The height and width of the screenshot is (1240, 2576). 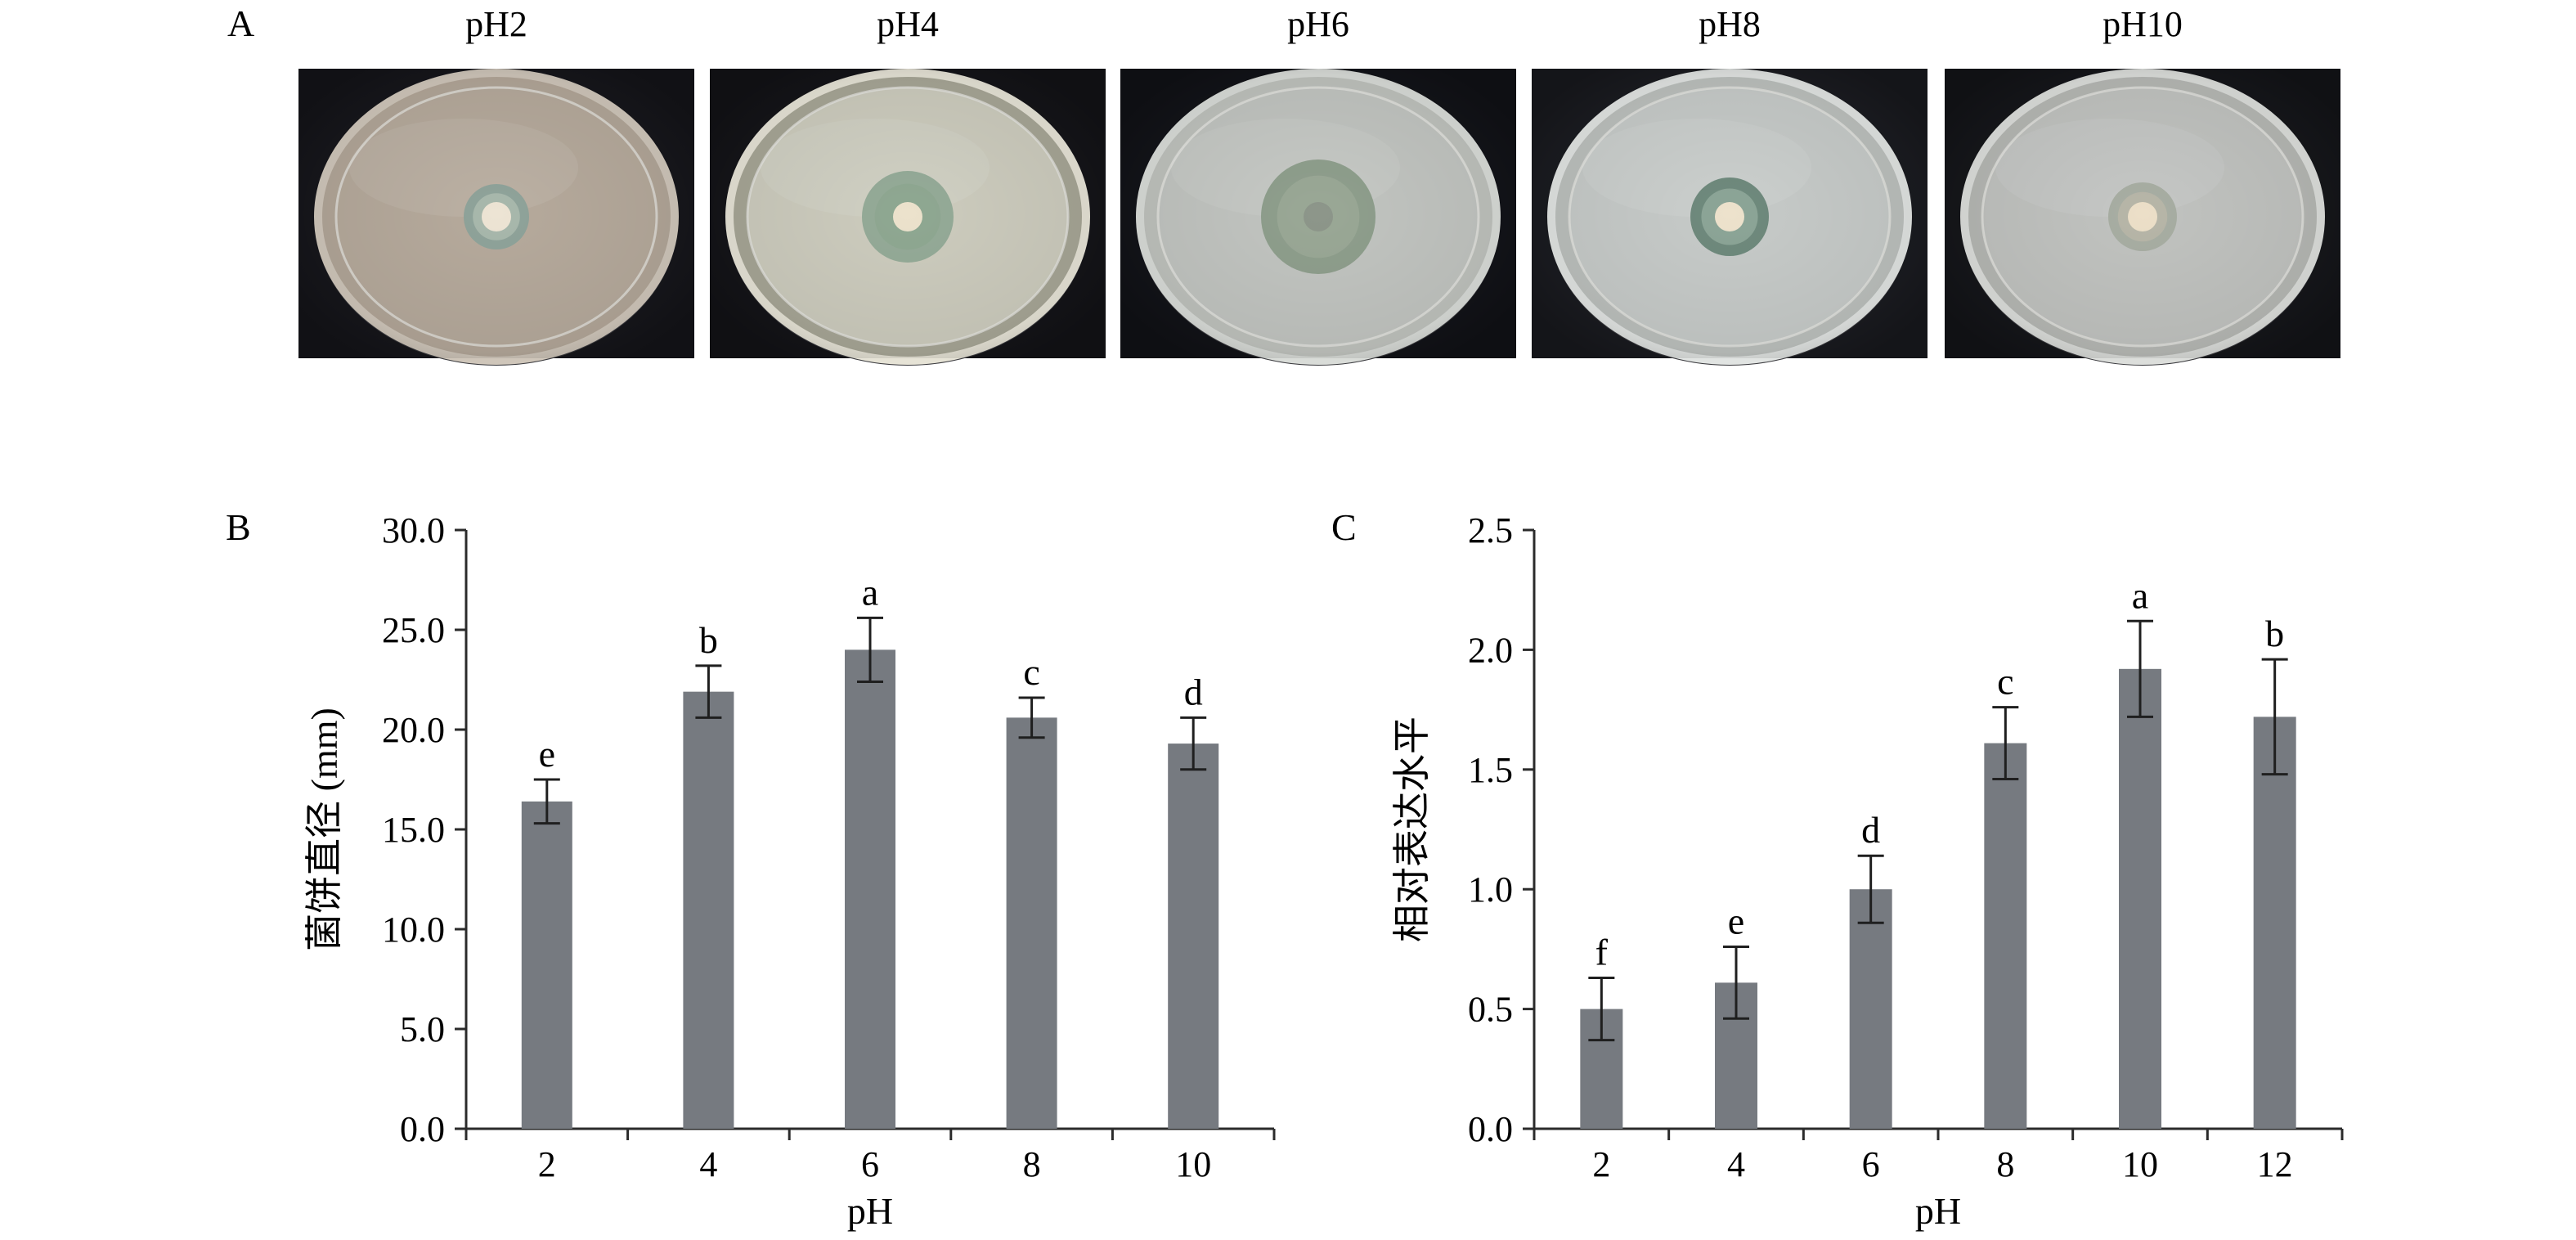 I want to click on plate-label: pH4, so click(x=908, y=24).